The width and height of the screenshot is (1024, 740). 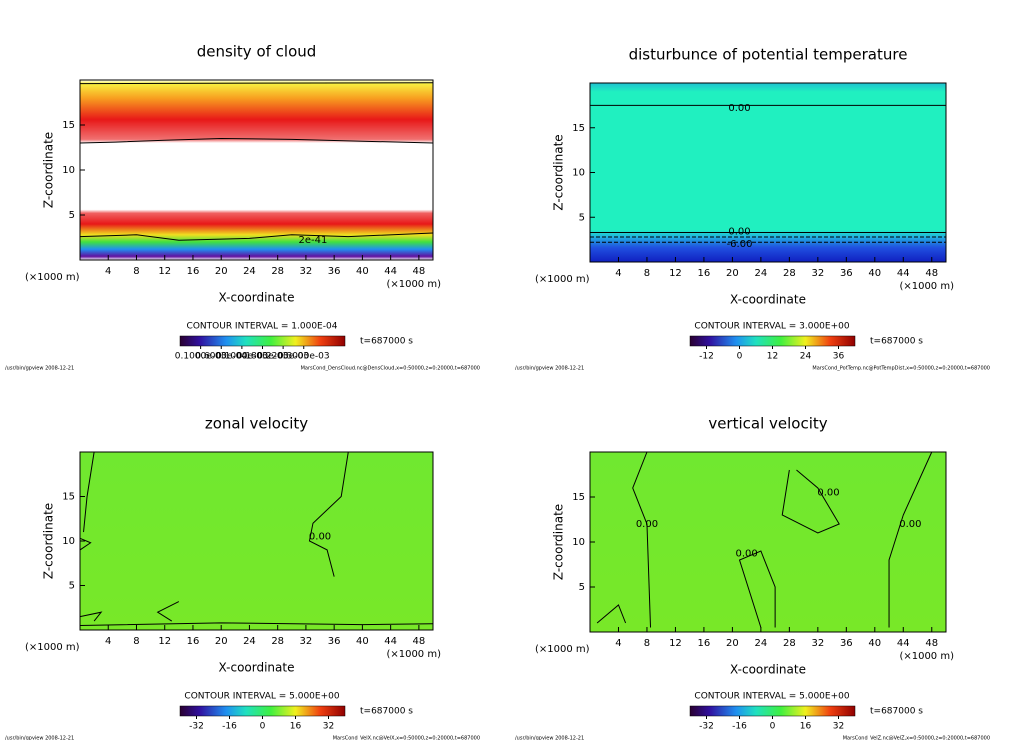 What do you see at coordinates (740, 244) in the screenshot?
I see `contour-label: -6.00` at bounding box center [740, 244].